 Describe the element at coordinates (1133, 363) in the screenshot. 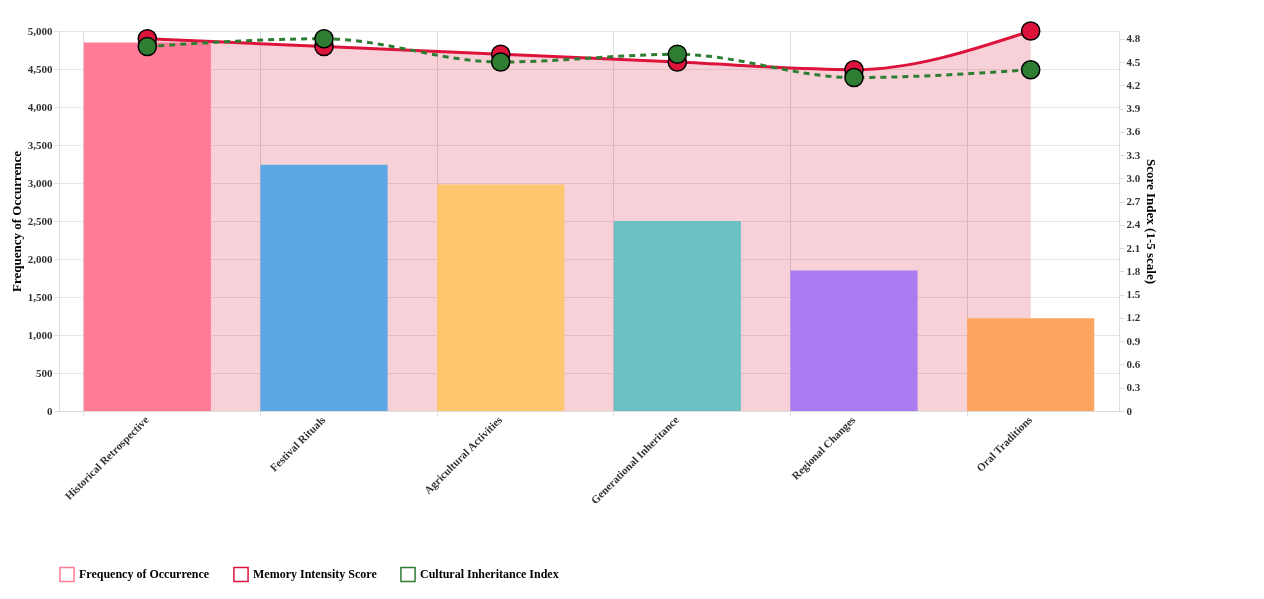

I see `y2-tick-label: 0.6` at that location.